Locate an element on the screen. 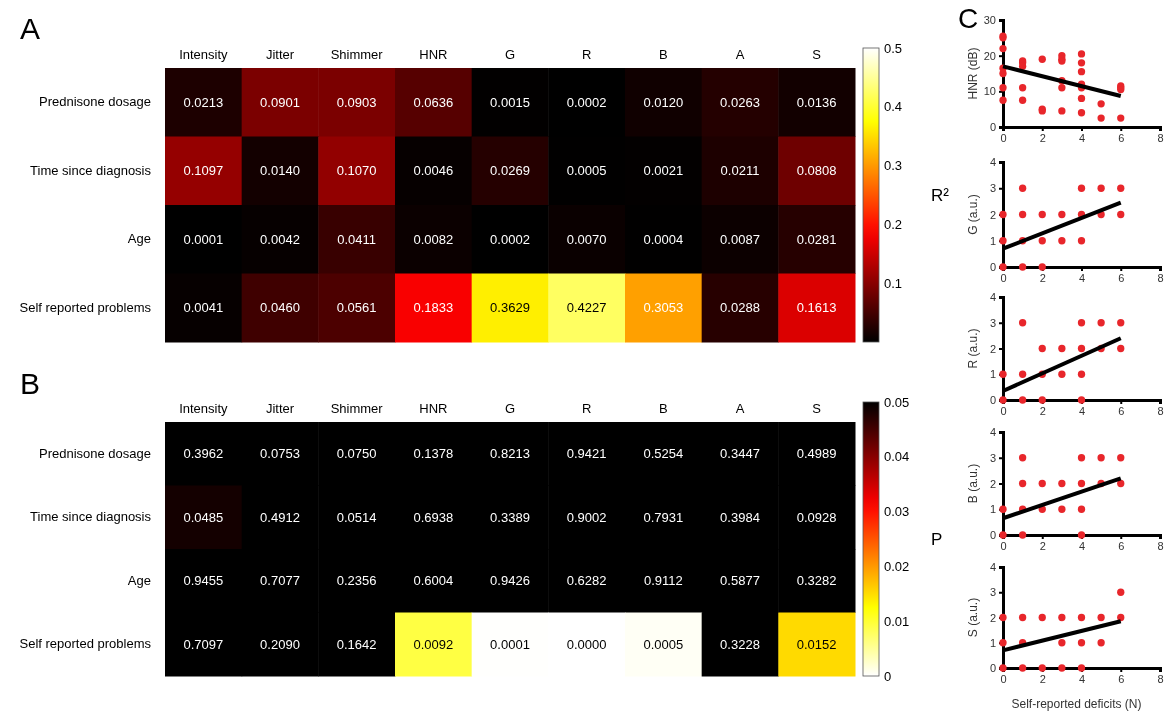 The width and height of the screenshot is (1175, 728). data-label: 0.0263 is located at coordinates (740, 102).